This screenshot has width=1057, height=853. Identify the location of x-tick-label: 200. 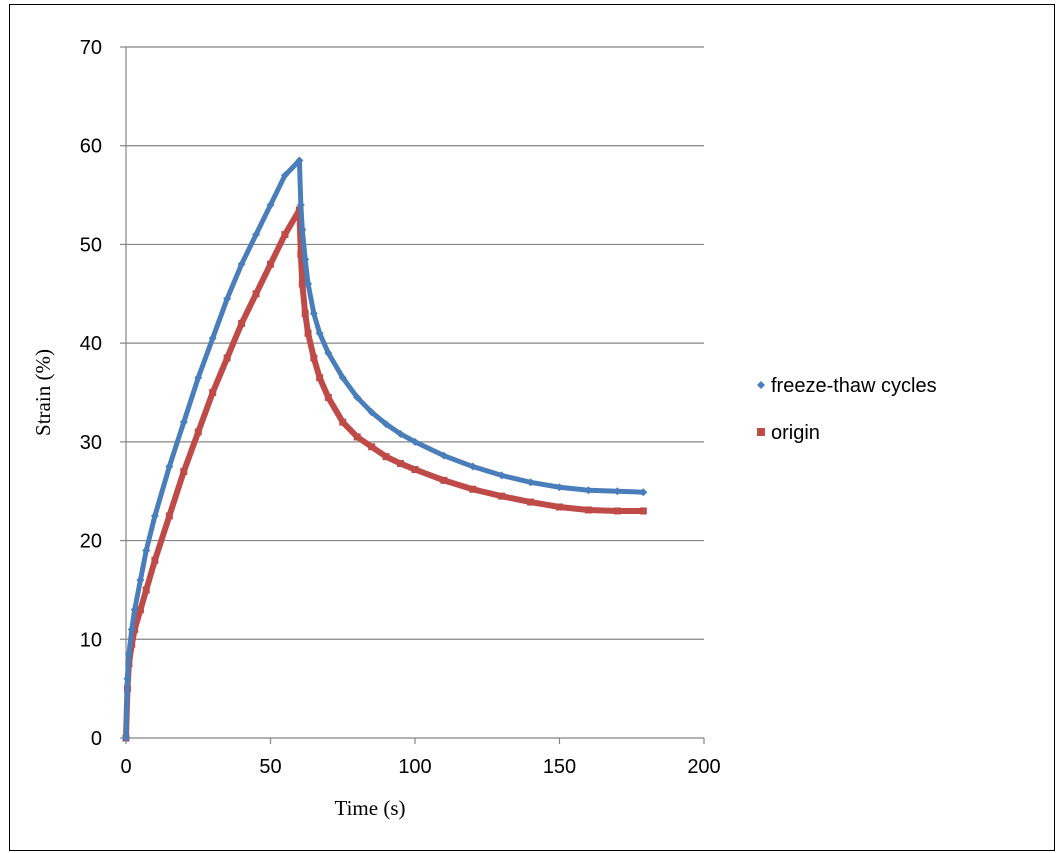
(703, 767).